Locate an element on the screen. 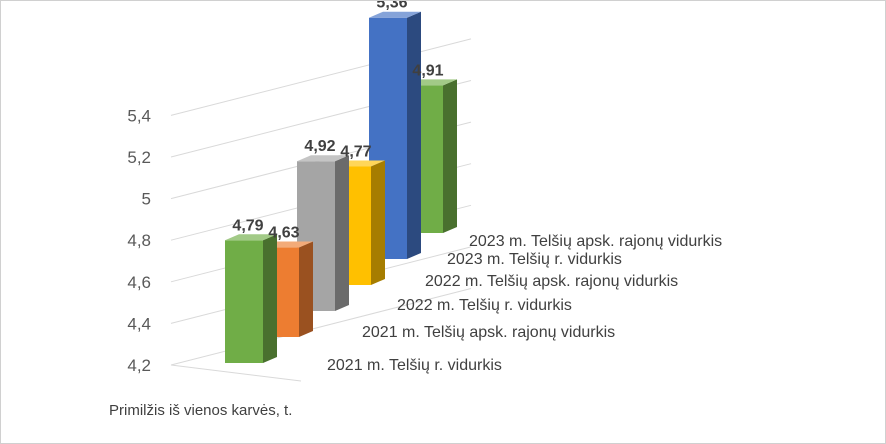 This screenshot has height=444, width=886. category-label: 2022 m. Telšių apsk. rajonų vidurkis is located at coordinates (551, 281).